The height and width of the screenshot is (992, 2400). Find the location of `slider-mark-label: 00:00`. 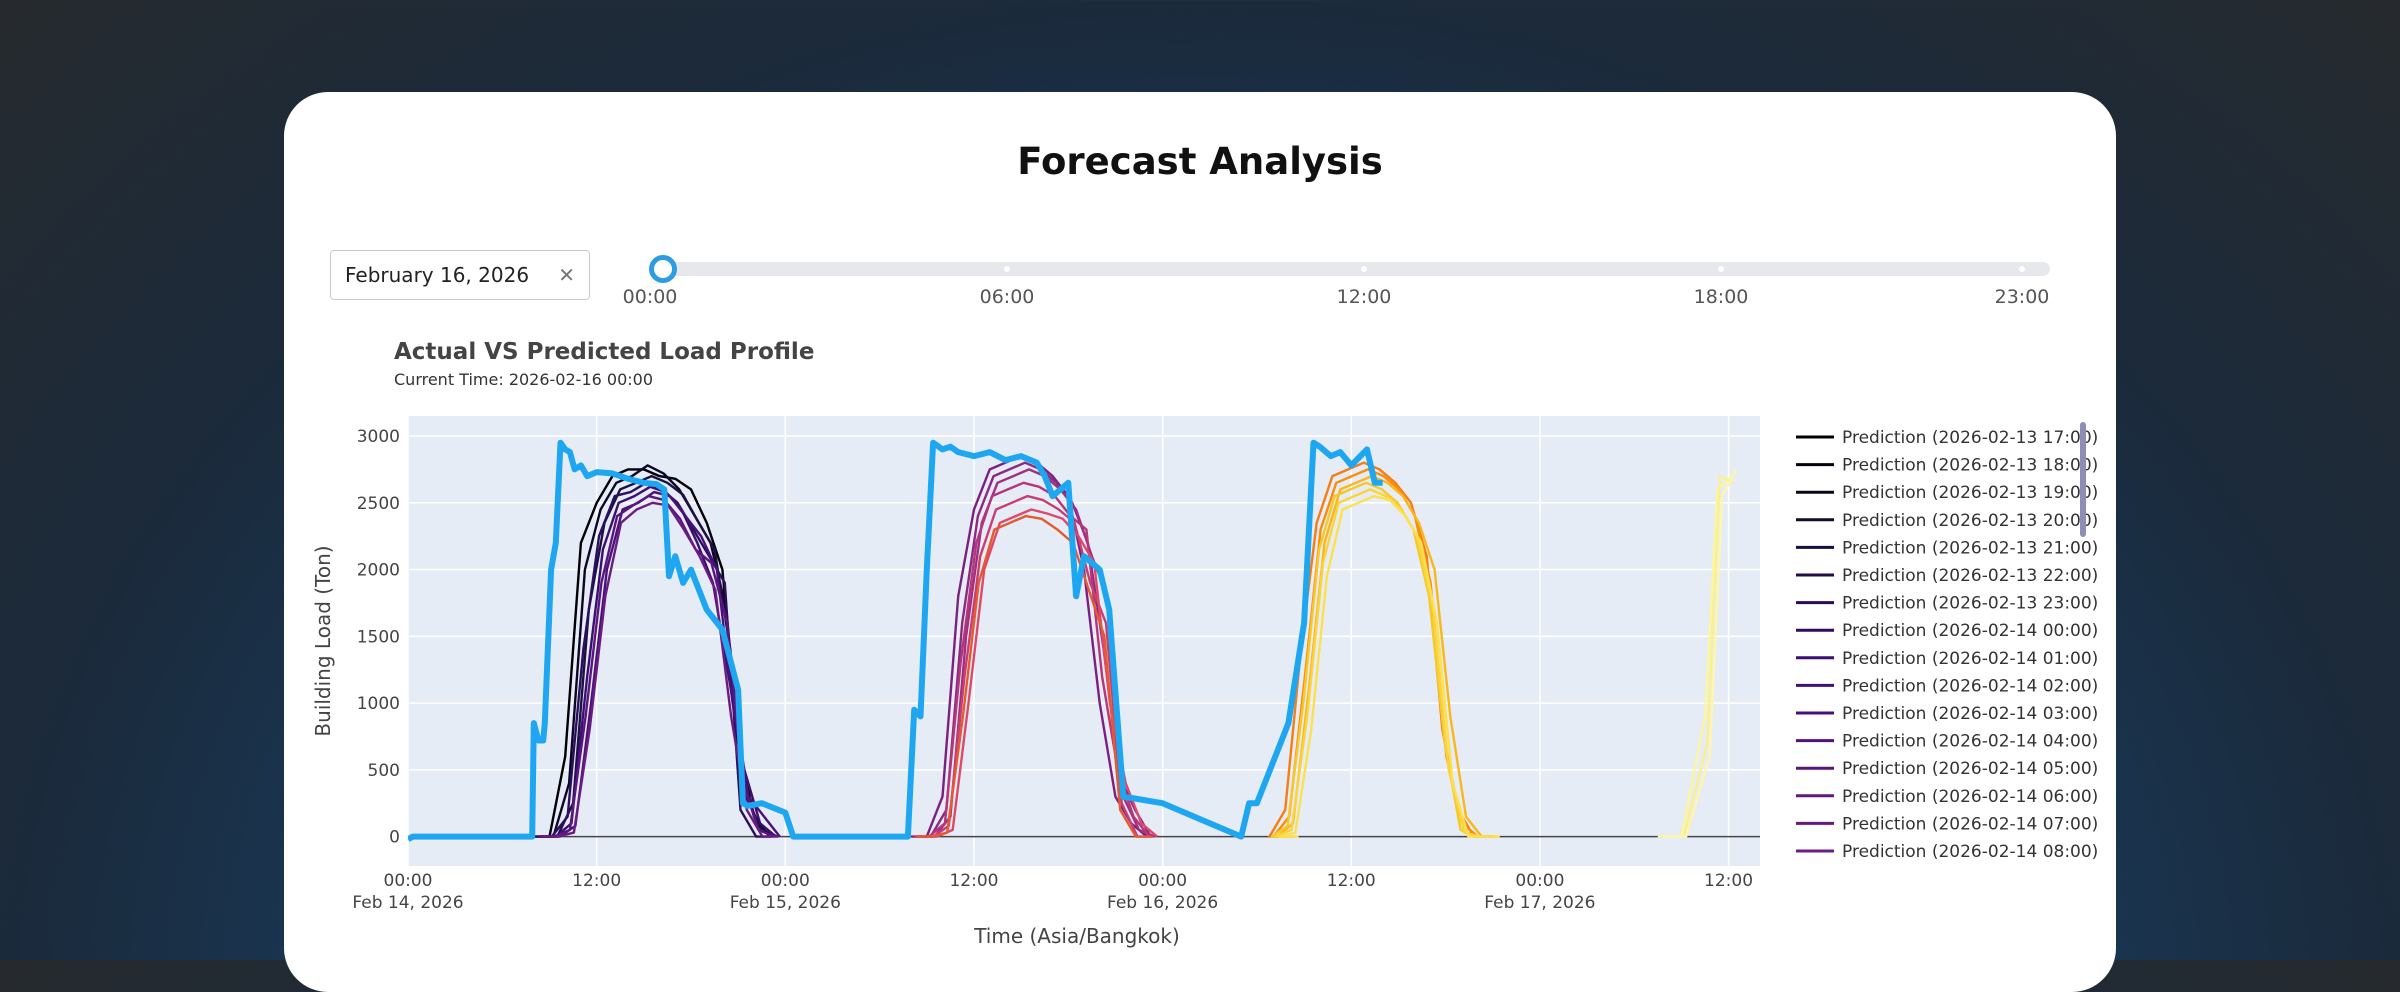

slider-mark-label: 00:00 is located at coordinates (650, 297).